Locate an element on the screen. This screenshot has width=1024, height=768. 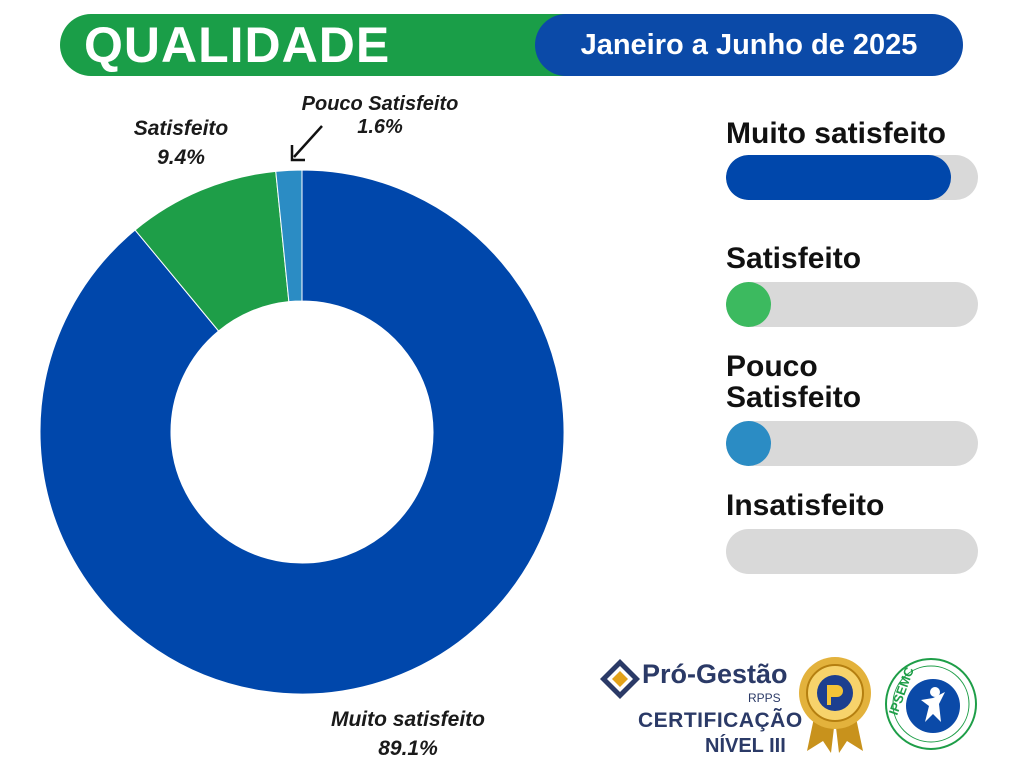
legend-insatisfeito: Insatisfeito is located at coordinates (852, 532).